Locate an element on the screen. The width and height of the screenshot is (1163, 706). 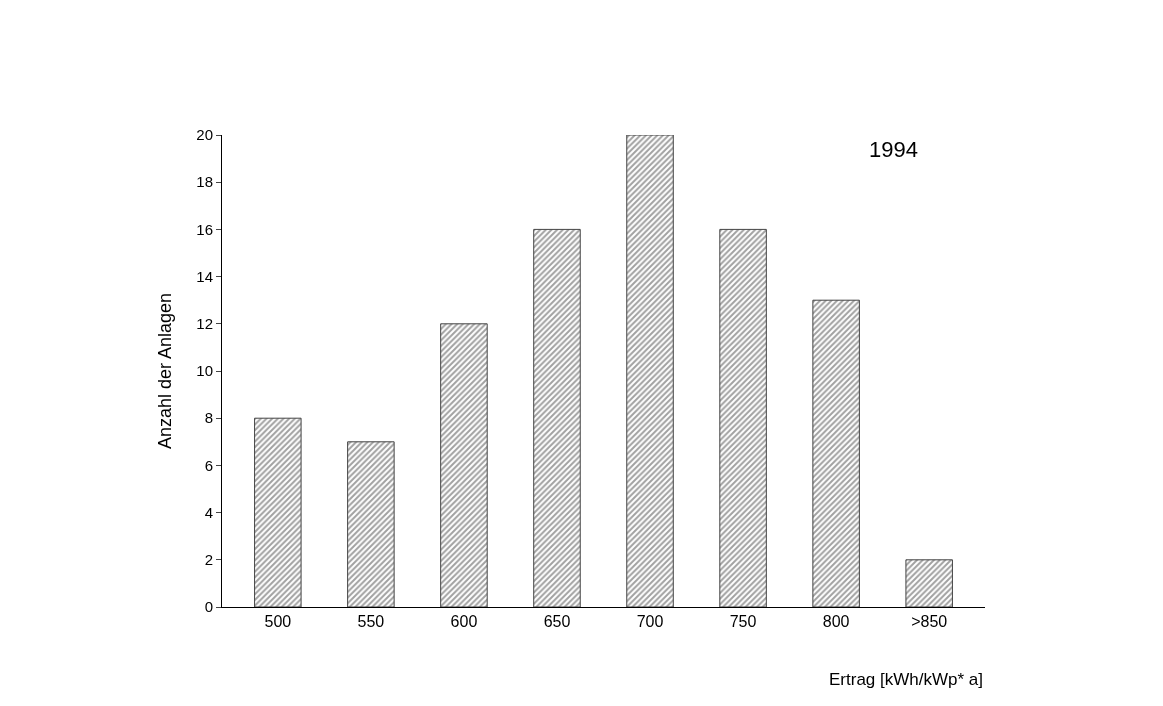
y-tick-label: 8 is located at coordinates (208, 418).